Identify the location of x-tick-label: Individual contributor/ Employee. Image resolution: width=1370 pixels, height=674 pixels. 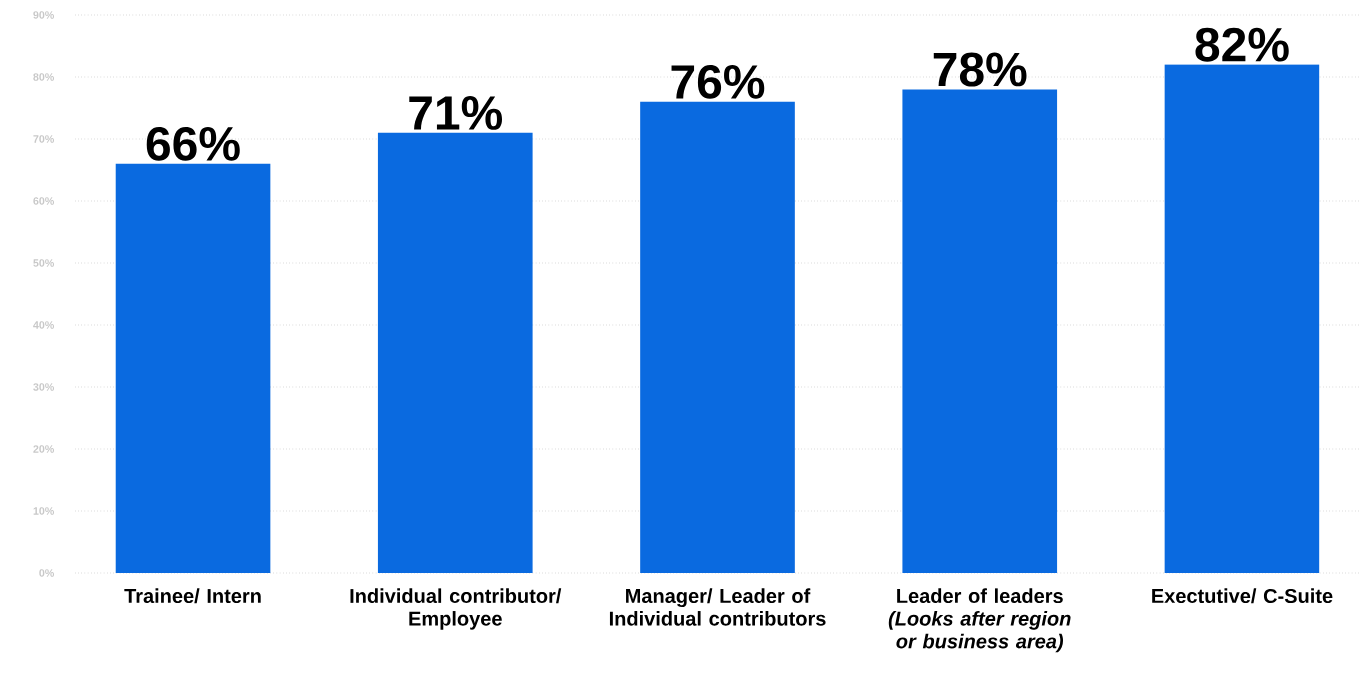
(456, 609).